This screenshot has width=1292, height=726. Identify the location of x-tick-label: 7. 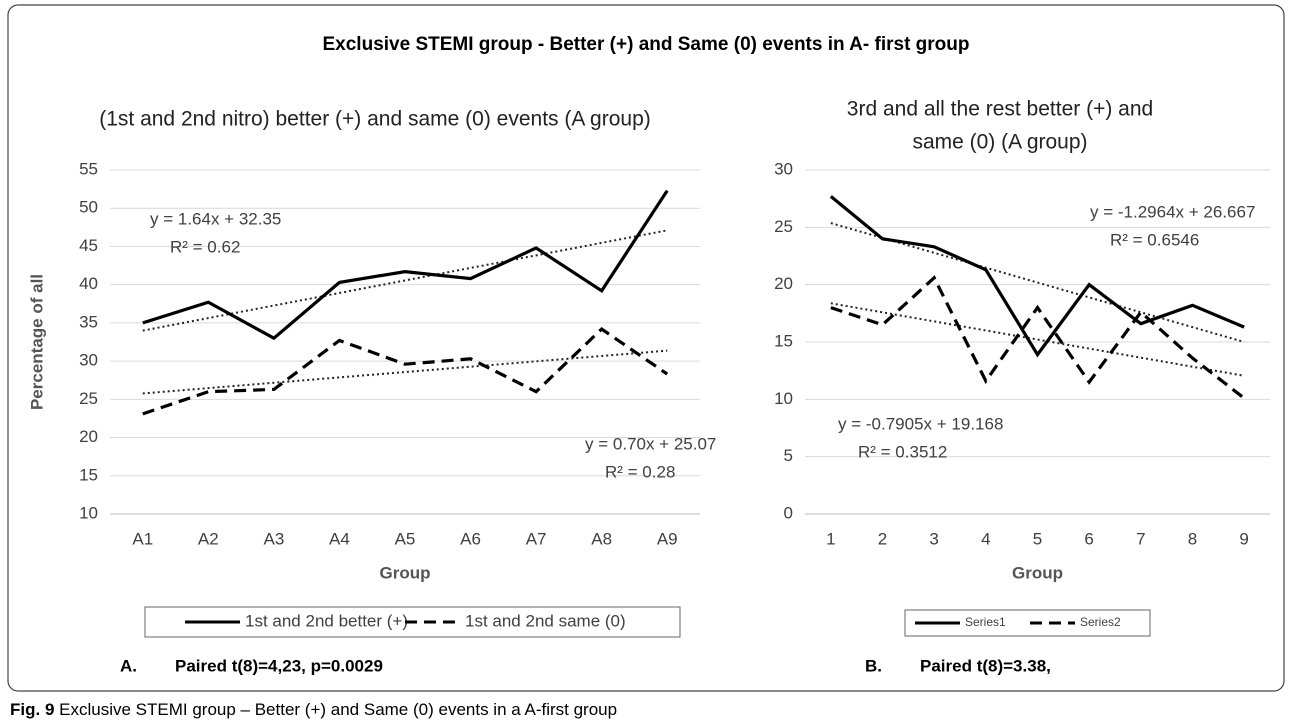
(1140, 538).